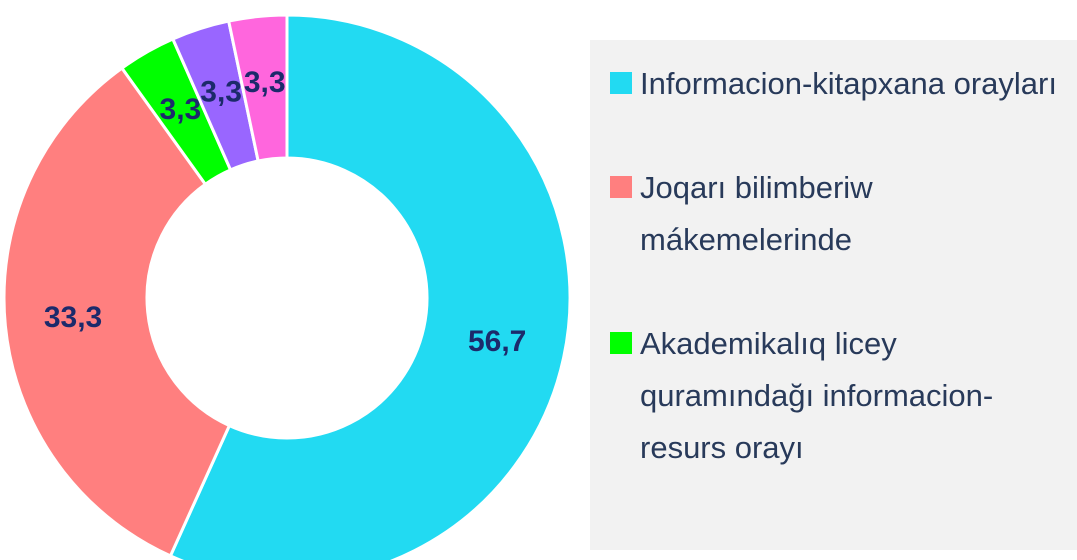 This screenshot has height=560, width=1077. I want to click on data-label: 33,3, so click(73, 317).